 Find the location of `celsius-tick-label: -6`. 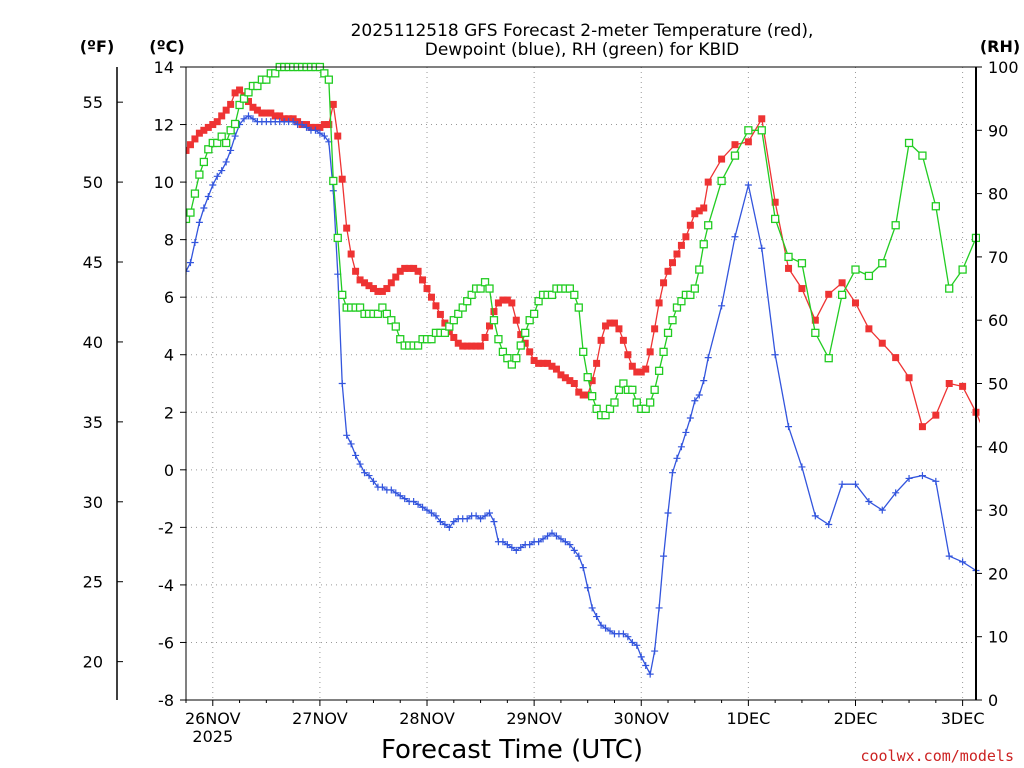

celsius-tick-label: -6 is located at coordinates (166, 642).